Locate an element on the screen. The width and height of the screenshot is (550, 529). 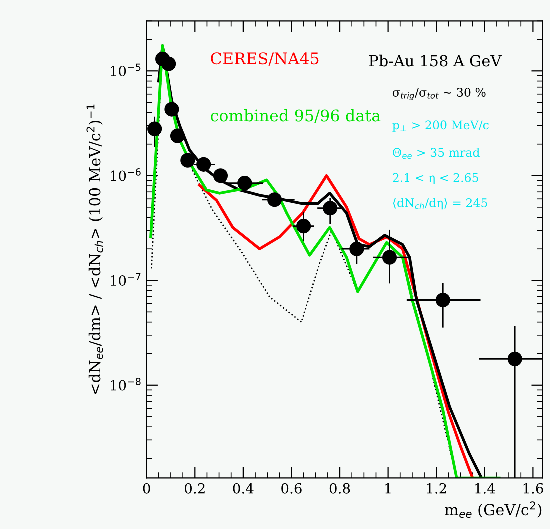
x-tick-label: 0.2 is located at coordinates (195, 488).